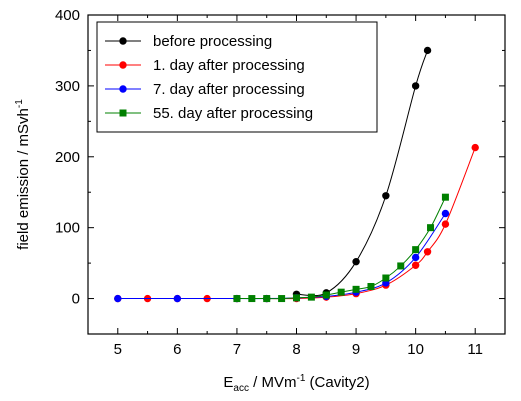  Describe the element at coordinates (415, 349) in the screenshot. I see `x-tick-label: 10` at that location.